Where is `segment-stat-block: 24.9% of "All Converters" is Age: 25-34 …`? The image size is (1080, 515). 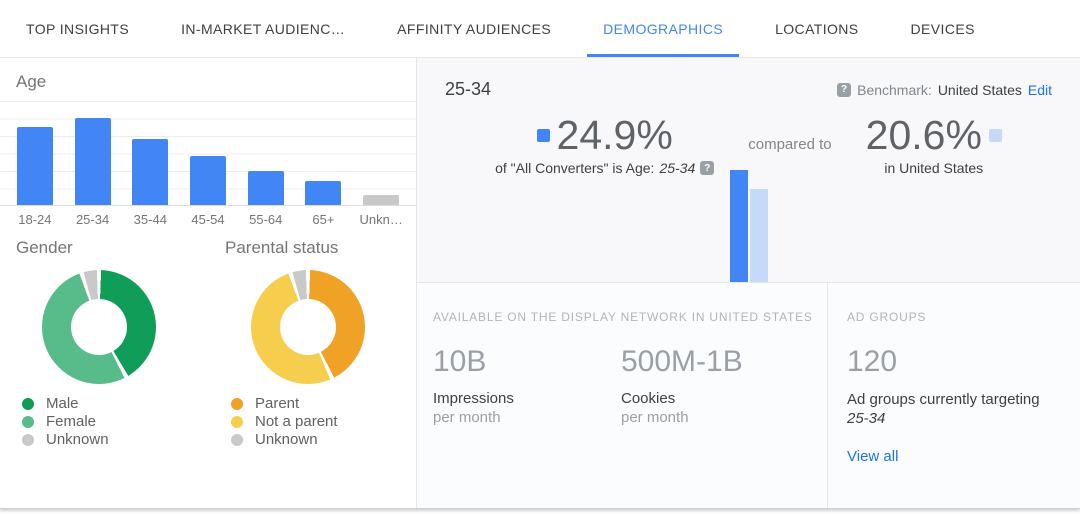 segment-stat-block: 24.9% of "All Converters" is Age: 25-34 … is located at coordinates (605, 144).